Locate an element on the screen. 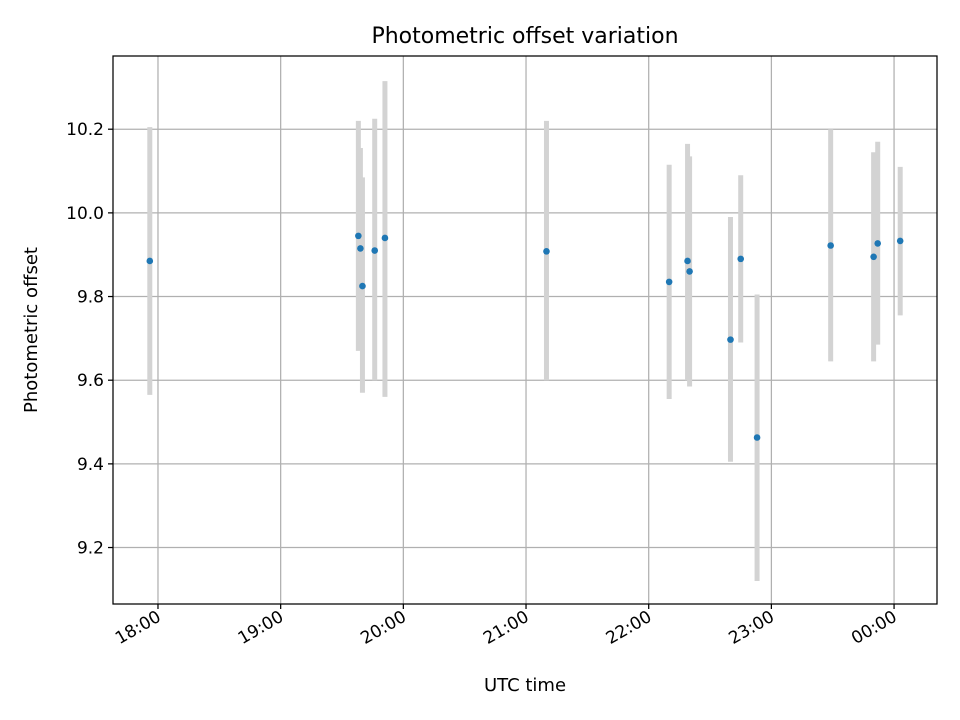 The width and height of the screenshot is (960, 720). y-tick-label: 10.0 is located at coordinates (85, 214).